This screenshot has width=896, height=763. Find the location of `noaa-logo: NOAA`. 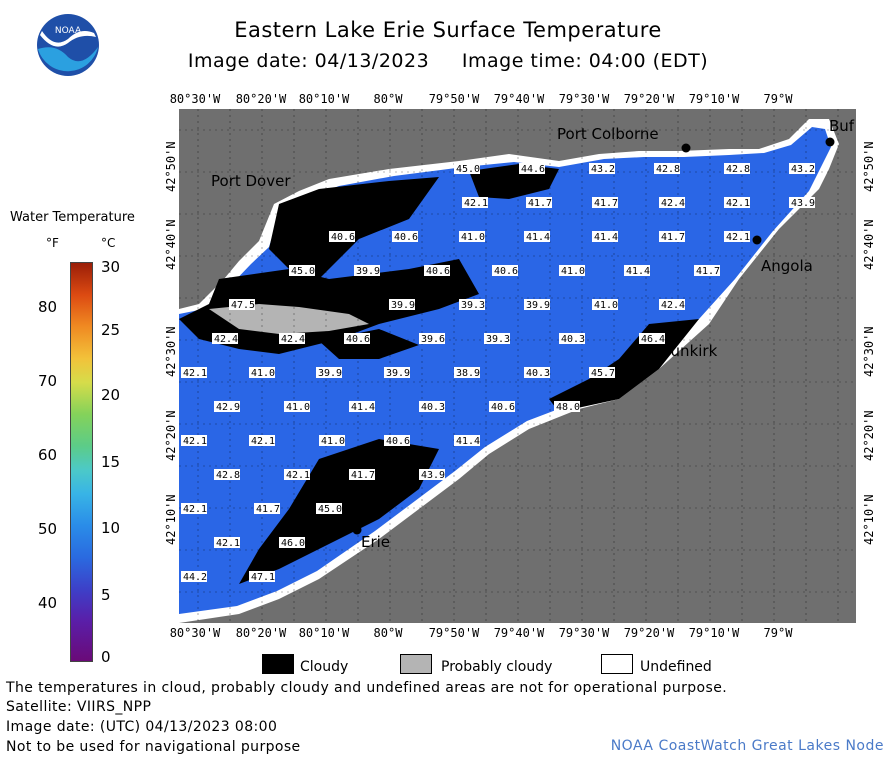

noaa-logo: NOAA is located at coordinates (68, 45).